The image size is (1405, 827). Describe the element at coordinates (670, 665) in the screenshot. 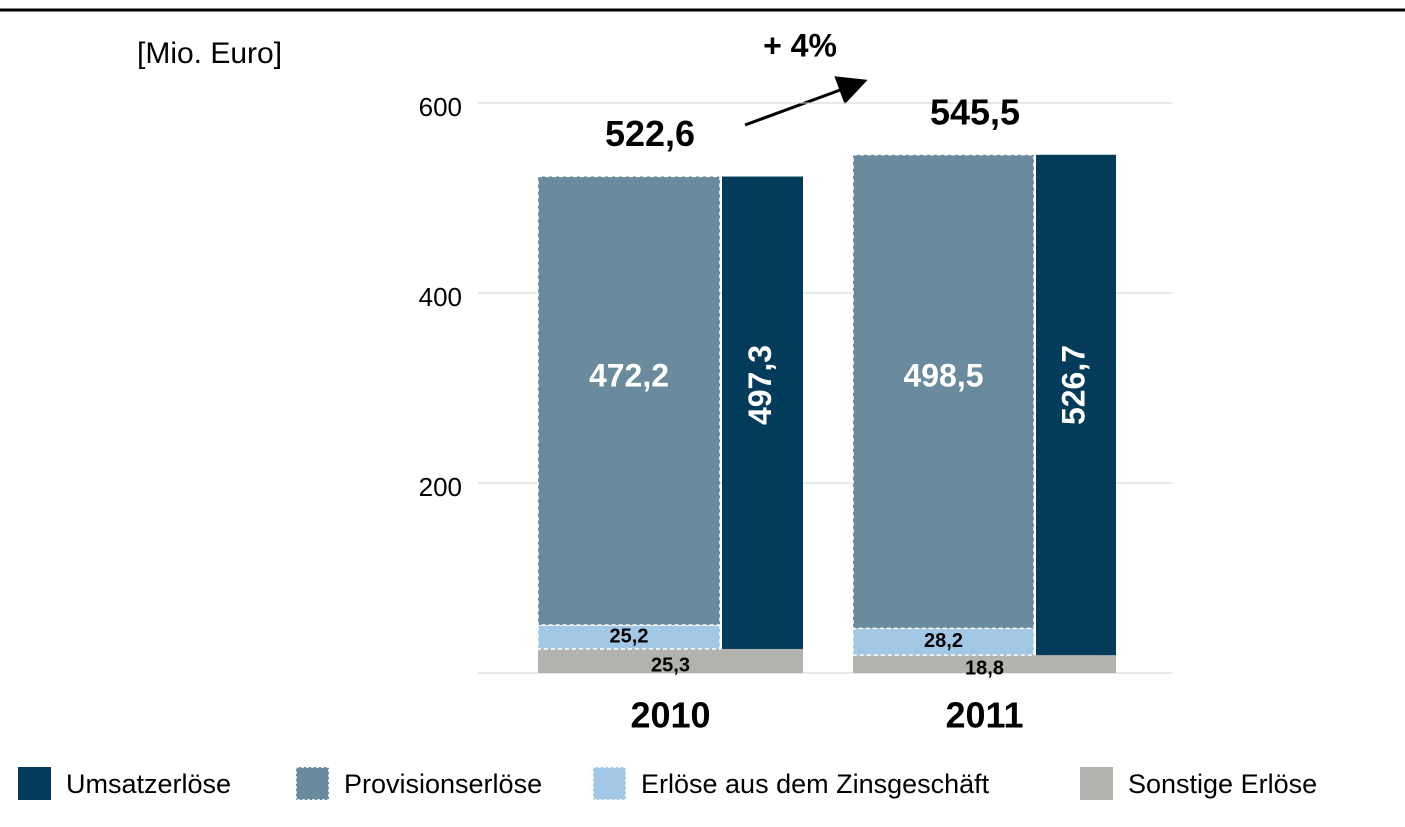

I see `value-label: 25,3` at that location.